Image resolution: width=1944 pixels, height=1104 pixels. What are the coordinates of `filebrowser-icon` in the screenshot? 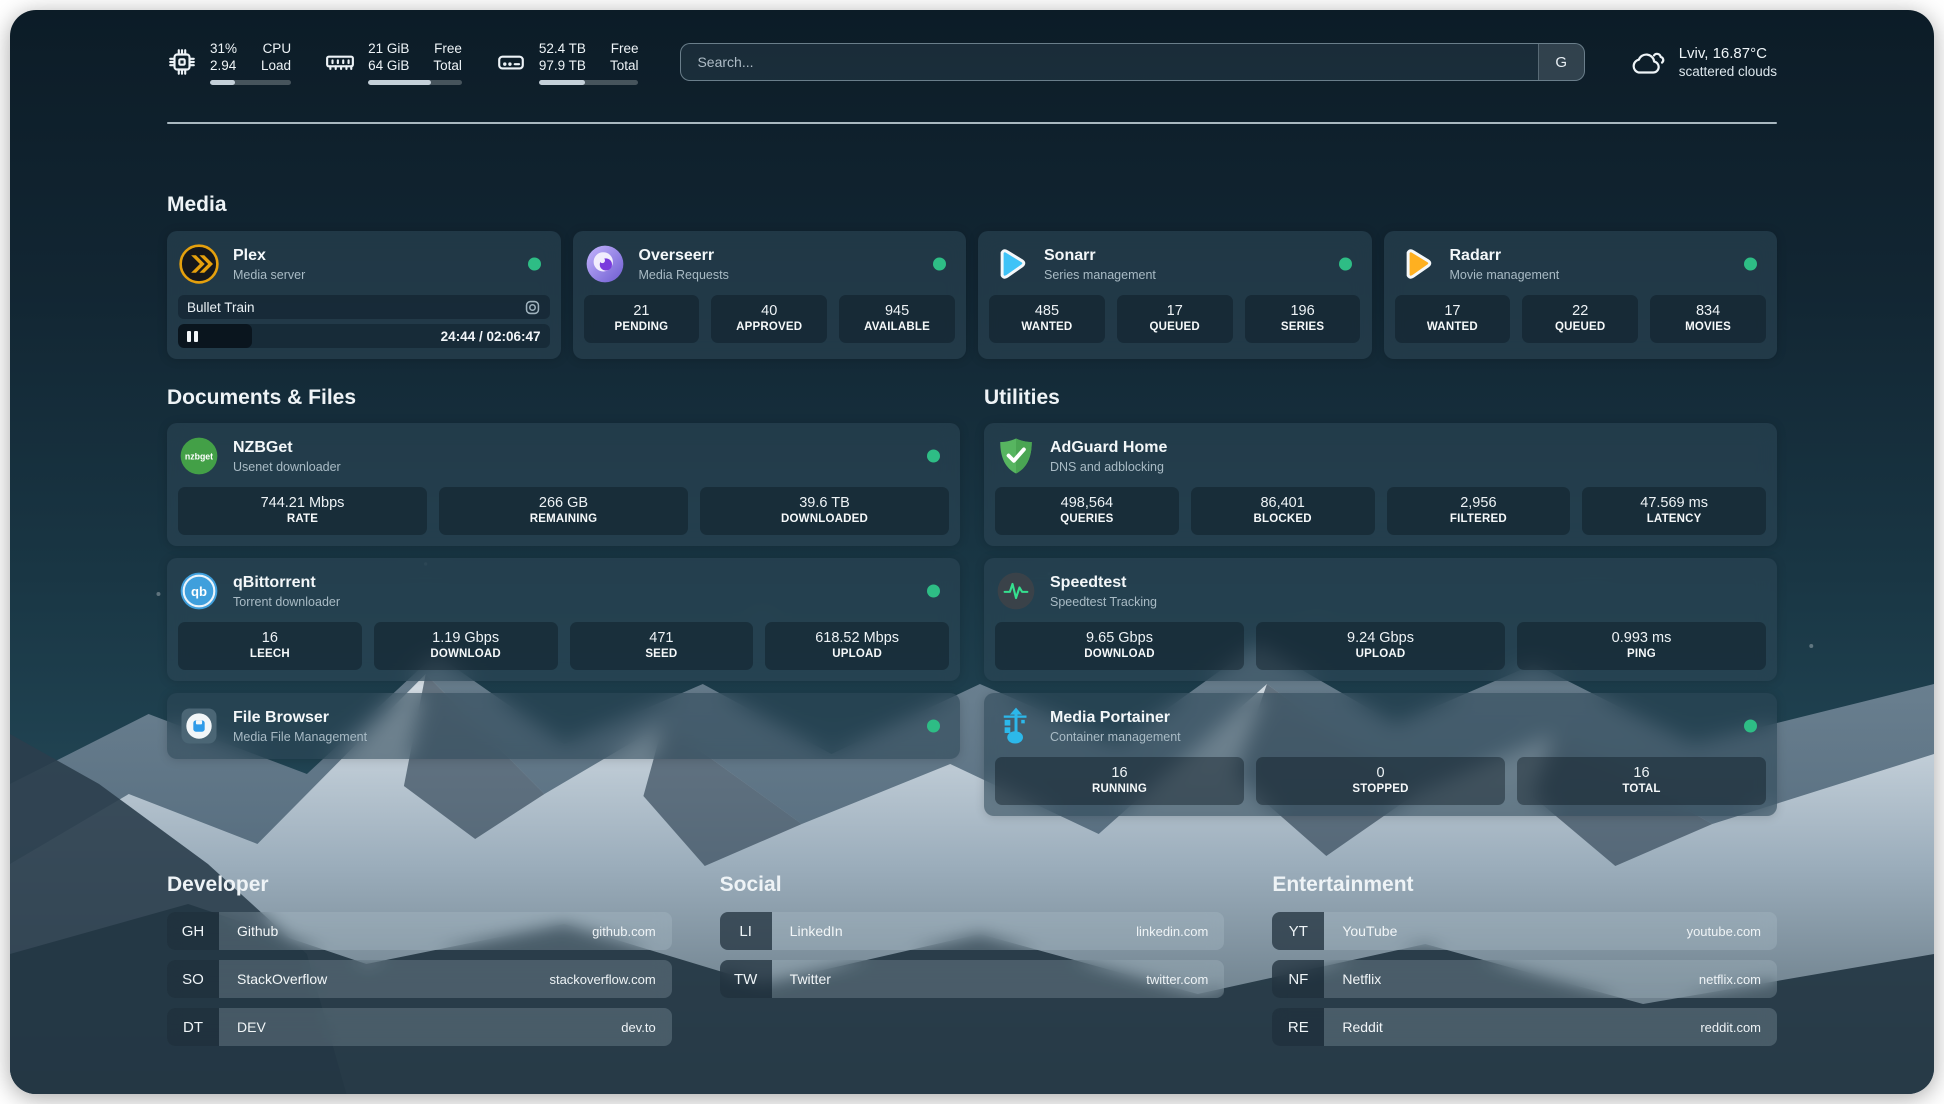 It's located at (199, 726).